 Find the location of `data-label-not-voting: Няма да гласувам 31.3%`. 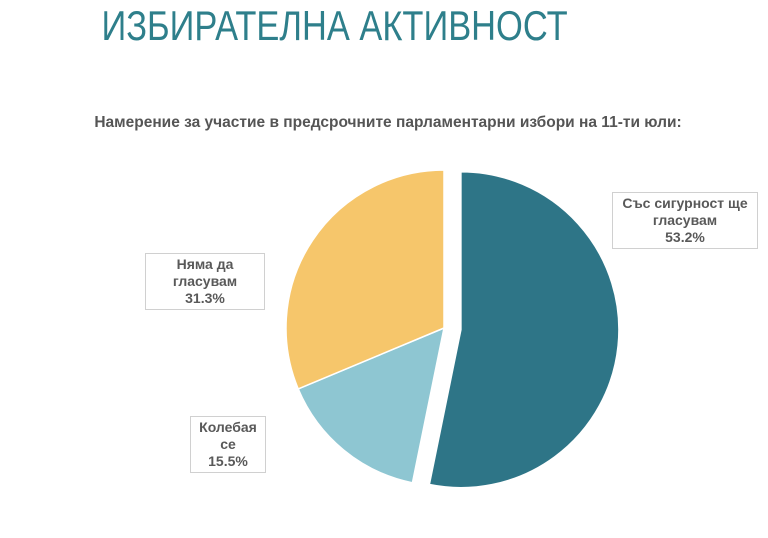

data-label-not-voting: Няма да гласувам 31.3% is located at coordinates (205, 281).